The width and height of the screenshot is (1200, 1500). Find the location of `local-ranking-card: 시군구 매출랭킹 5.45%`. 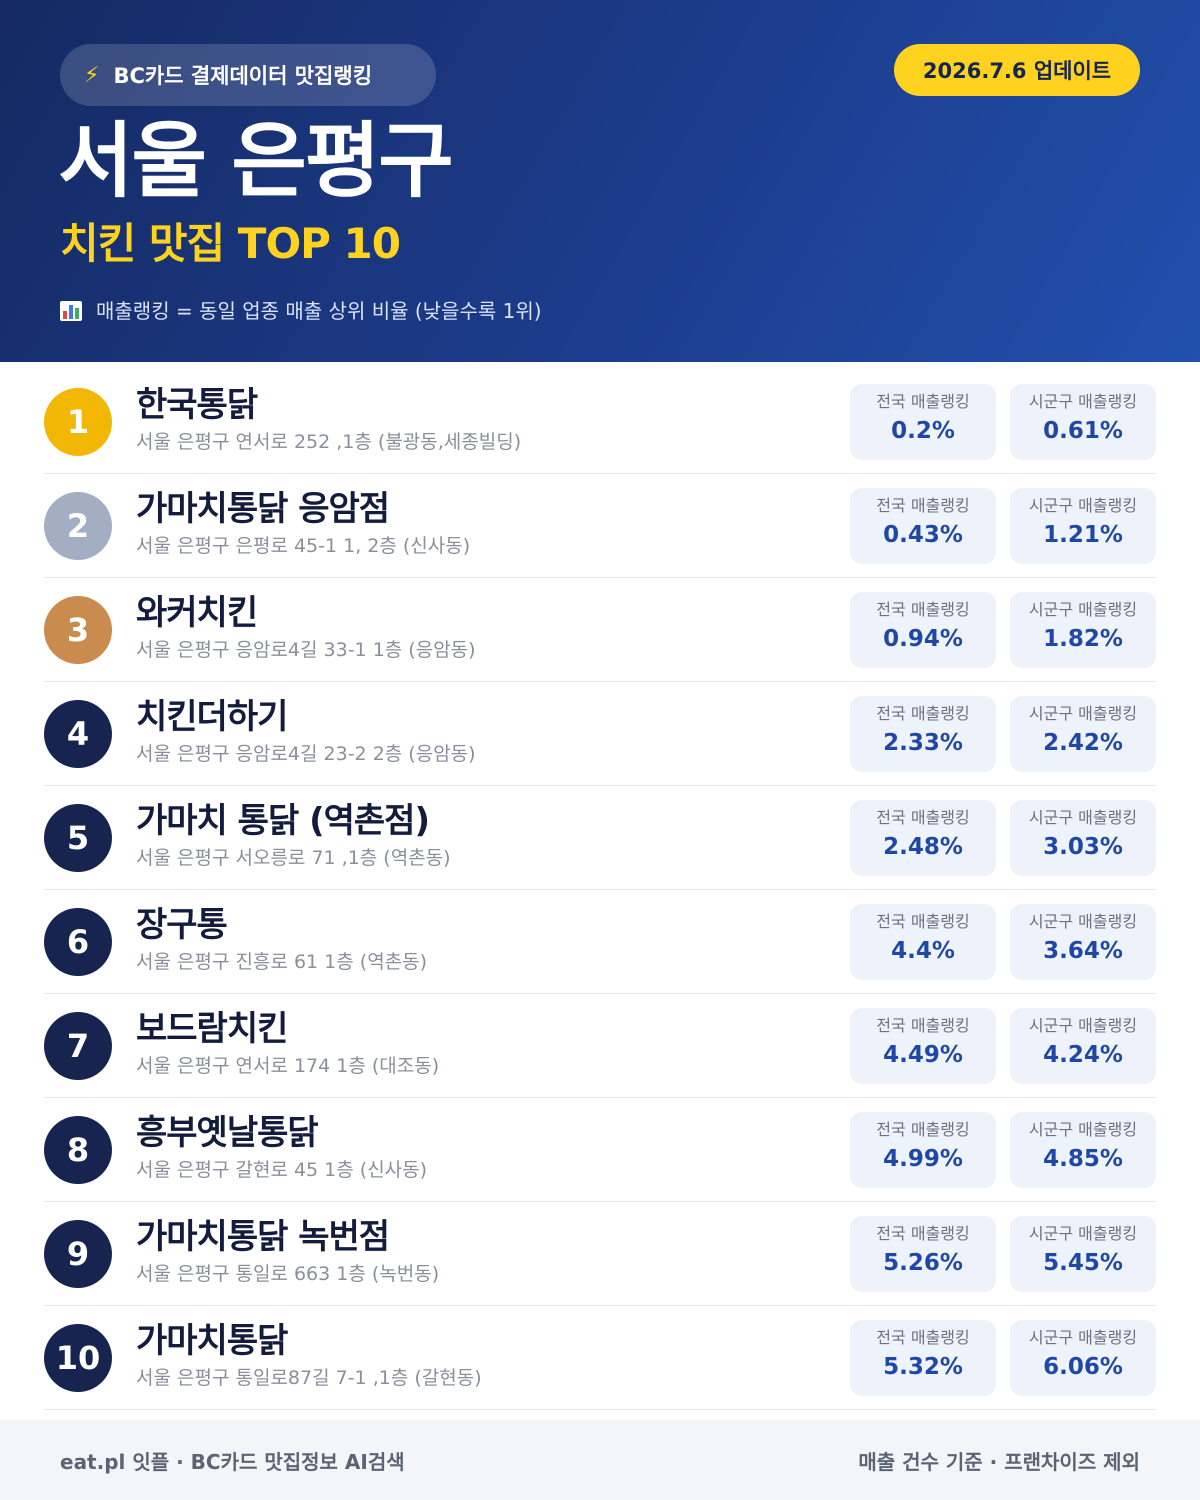

local-ranking-card: 시군구 매출랭킹 5.45% is located at coordinates (1083, 1254).